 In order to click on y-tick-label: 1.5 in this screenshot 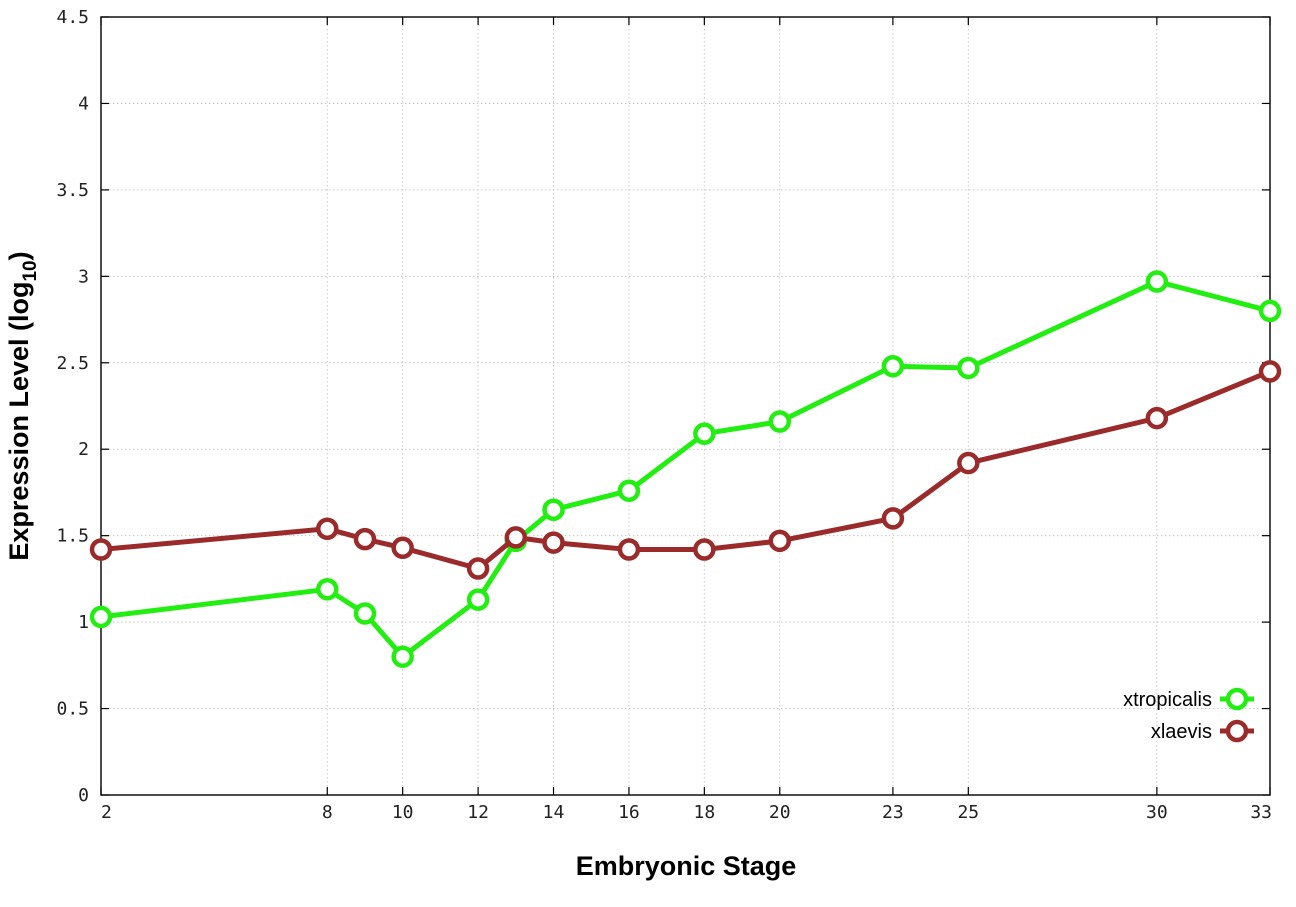, I will do `click(72, 536)`.